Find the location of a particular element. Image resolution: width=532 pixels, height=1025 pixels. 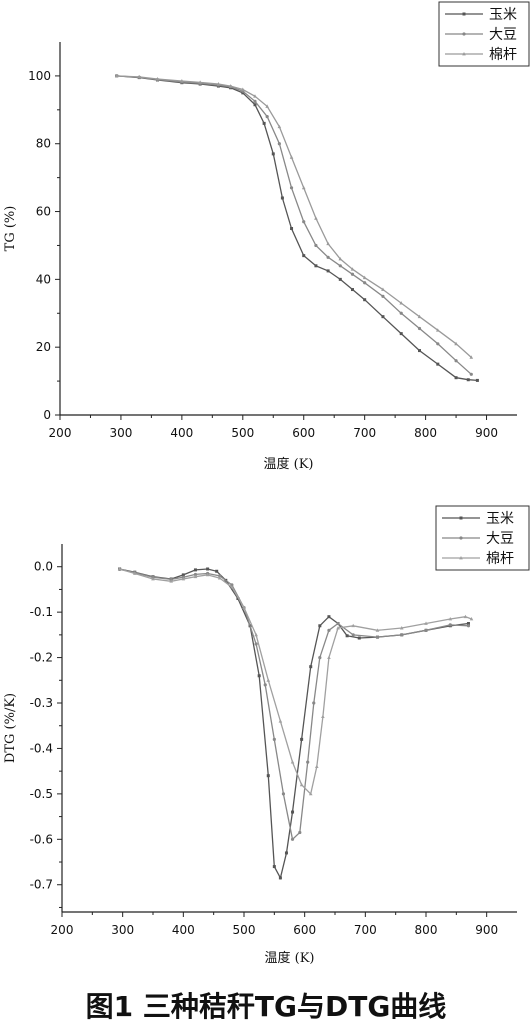

y-tick-label: 80 is located at coordinates (43, 144).